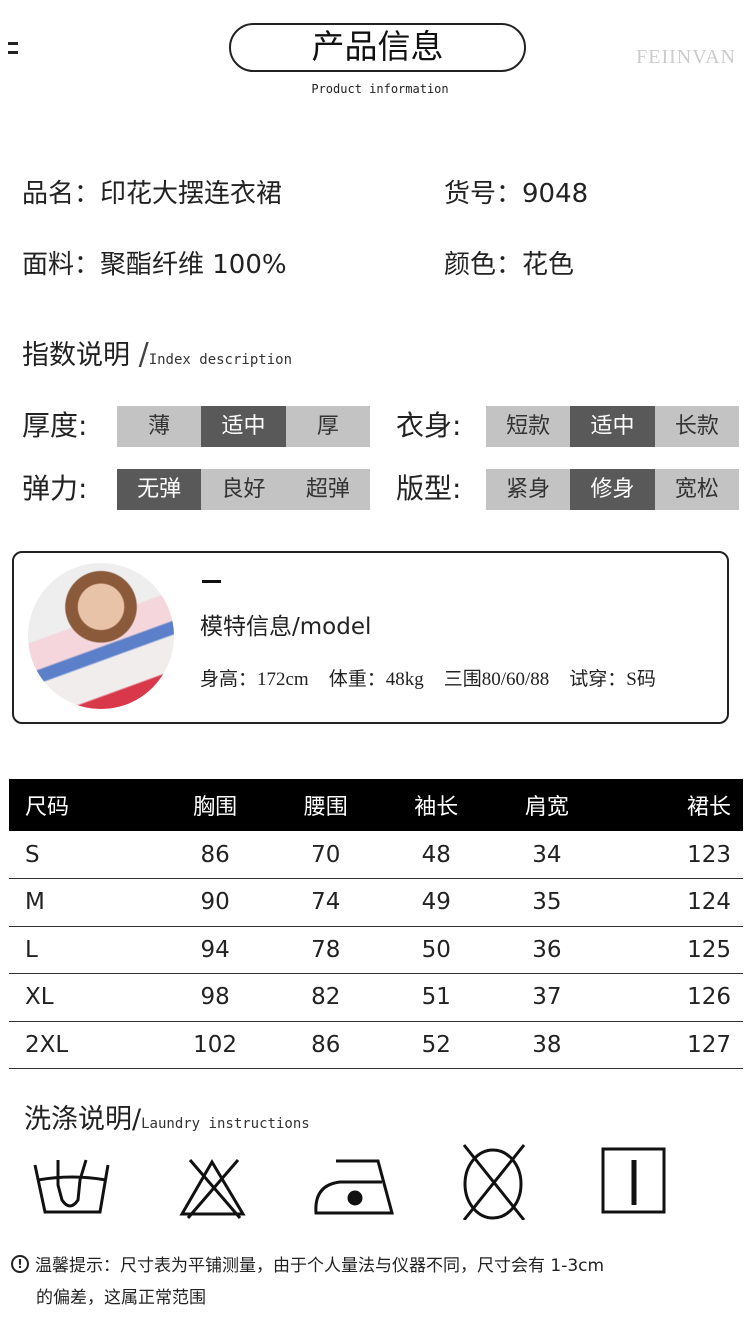 The width and height of the screenshot is (750, 1318). I want to click on notice-text: 温馨提示：尺寸表为平铺测量，由于个人量法与仪器不同，尺寸会有 1-3cm, so click(320, 1266).